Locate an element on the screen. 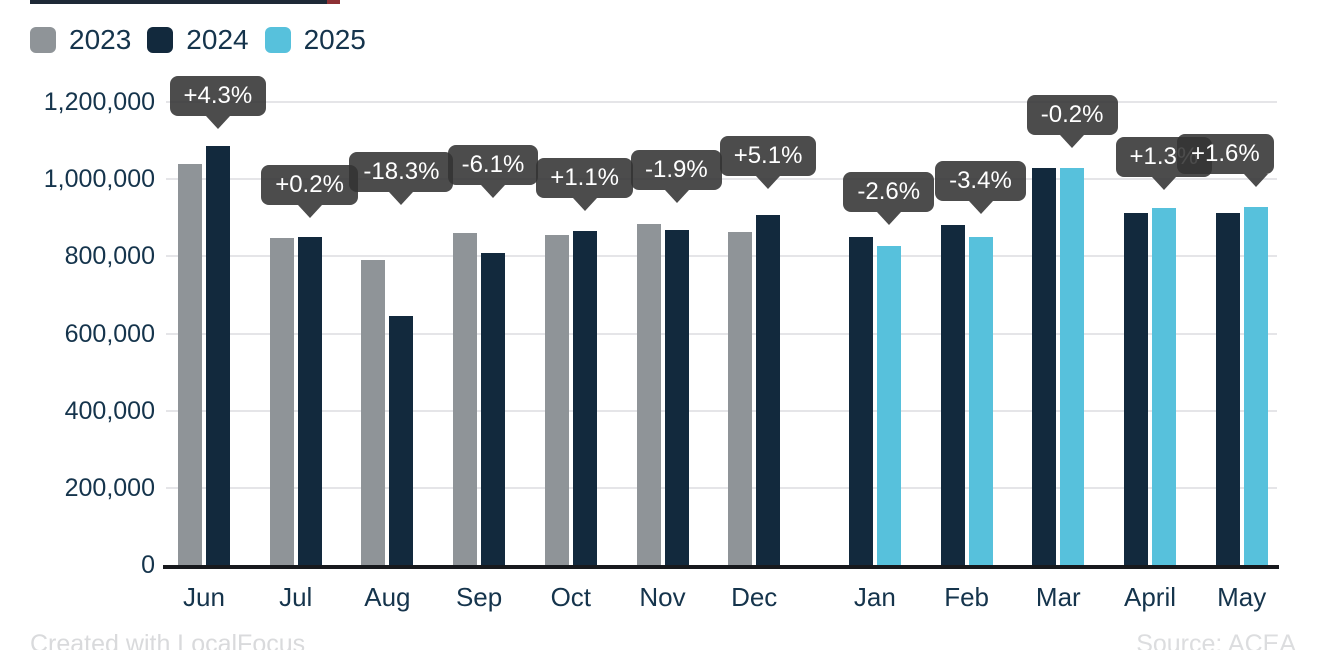  tooltip-feb: -3.4% is located at coordinates (980, 181).